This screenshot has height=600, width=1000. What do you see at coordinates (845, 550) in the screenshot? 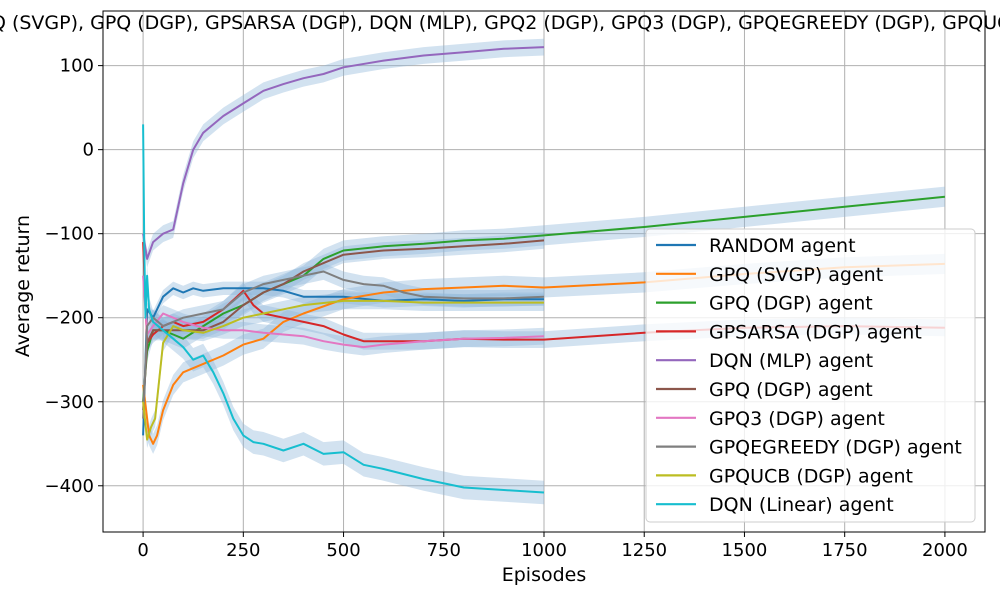
I see `x-tick-label: 1750` at bounding box center [845, 550].